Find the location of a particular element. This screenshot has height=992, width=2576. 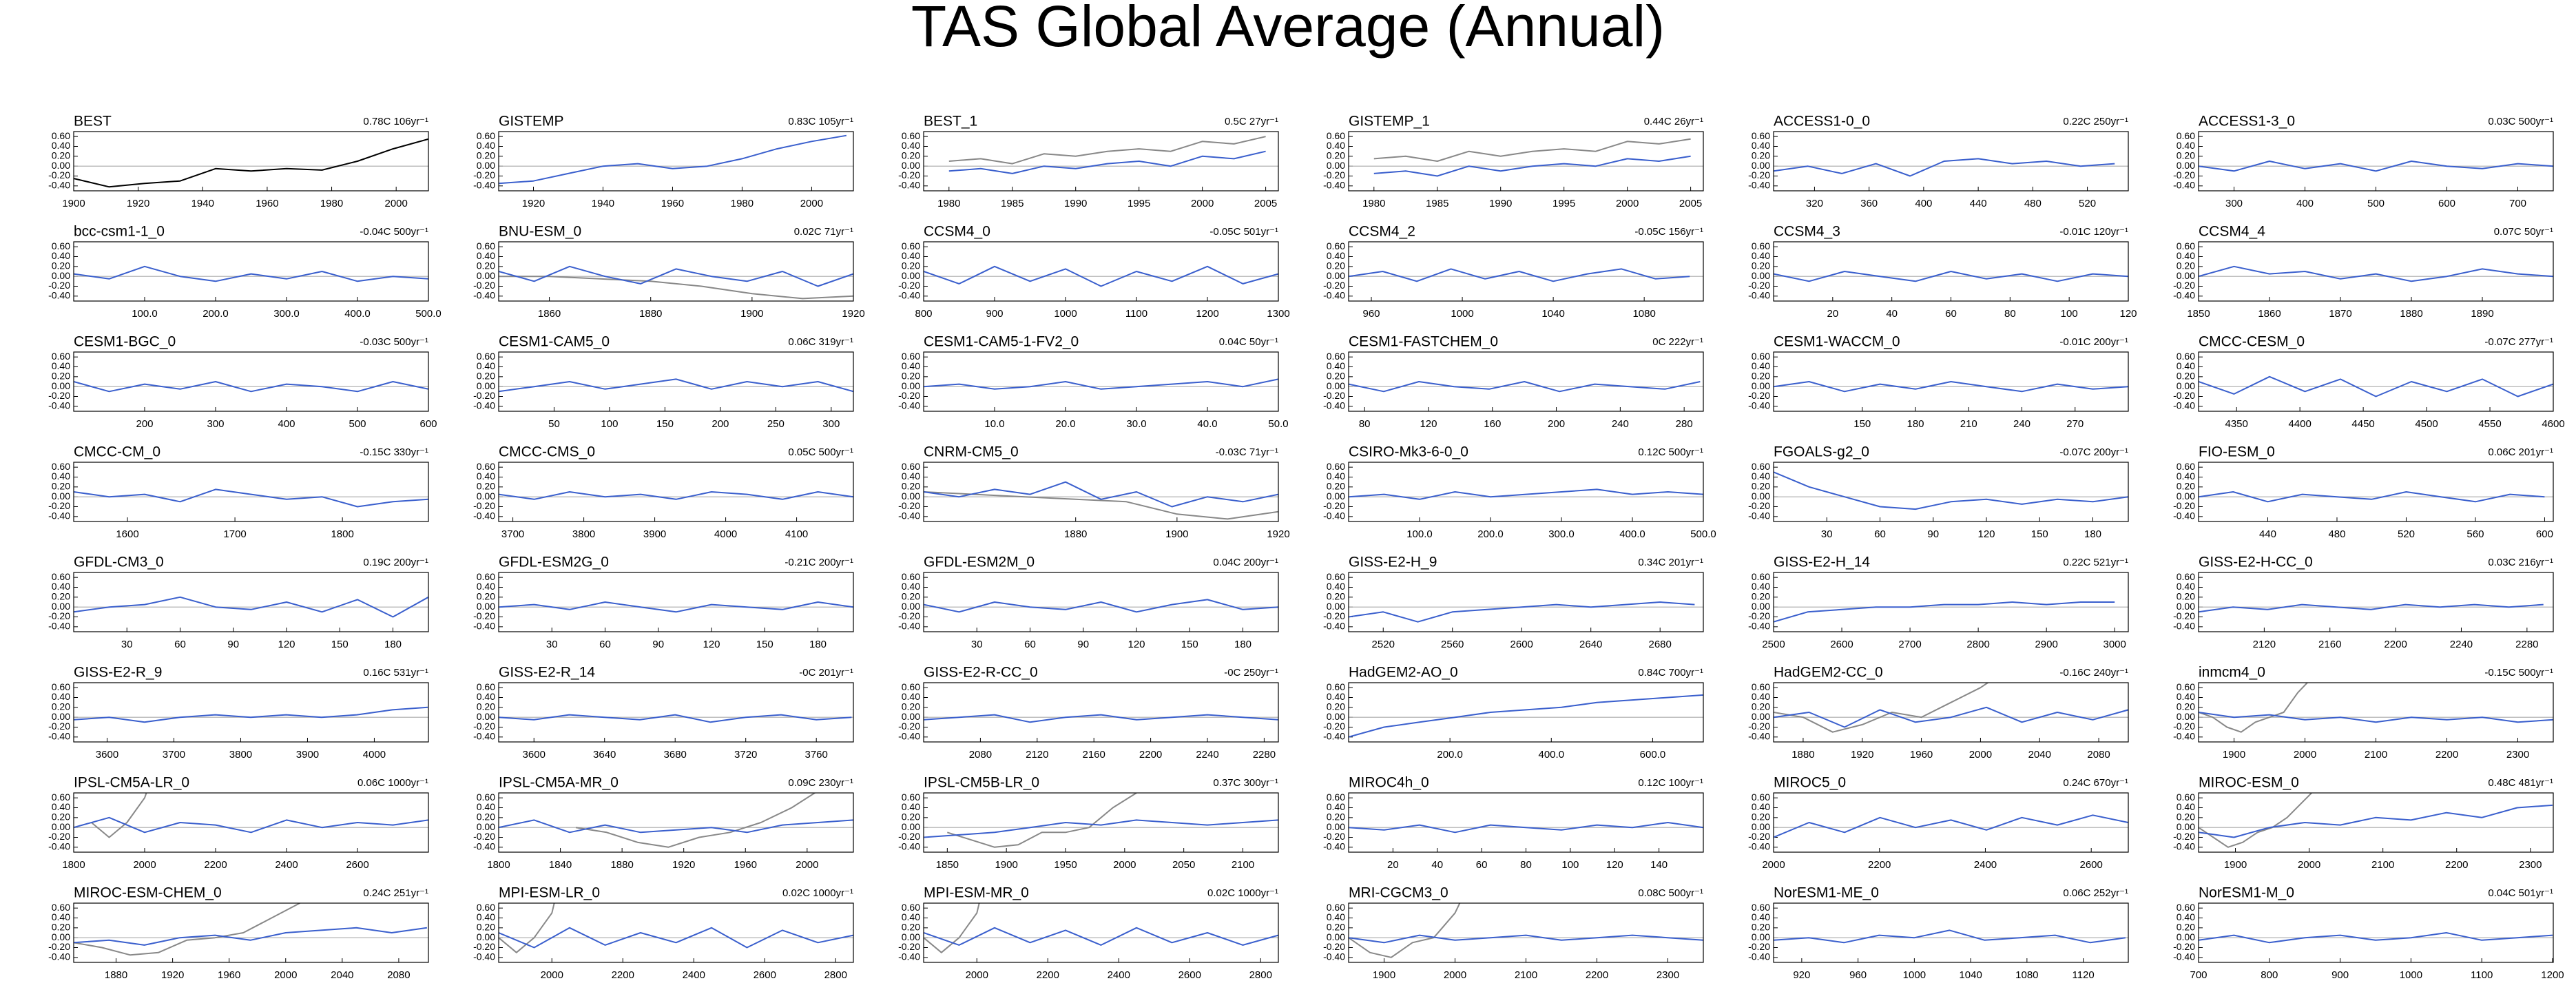

x-tick-label: 280 is located at coordinates (1684, 424).